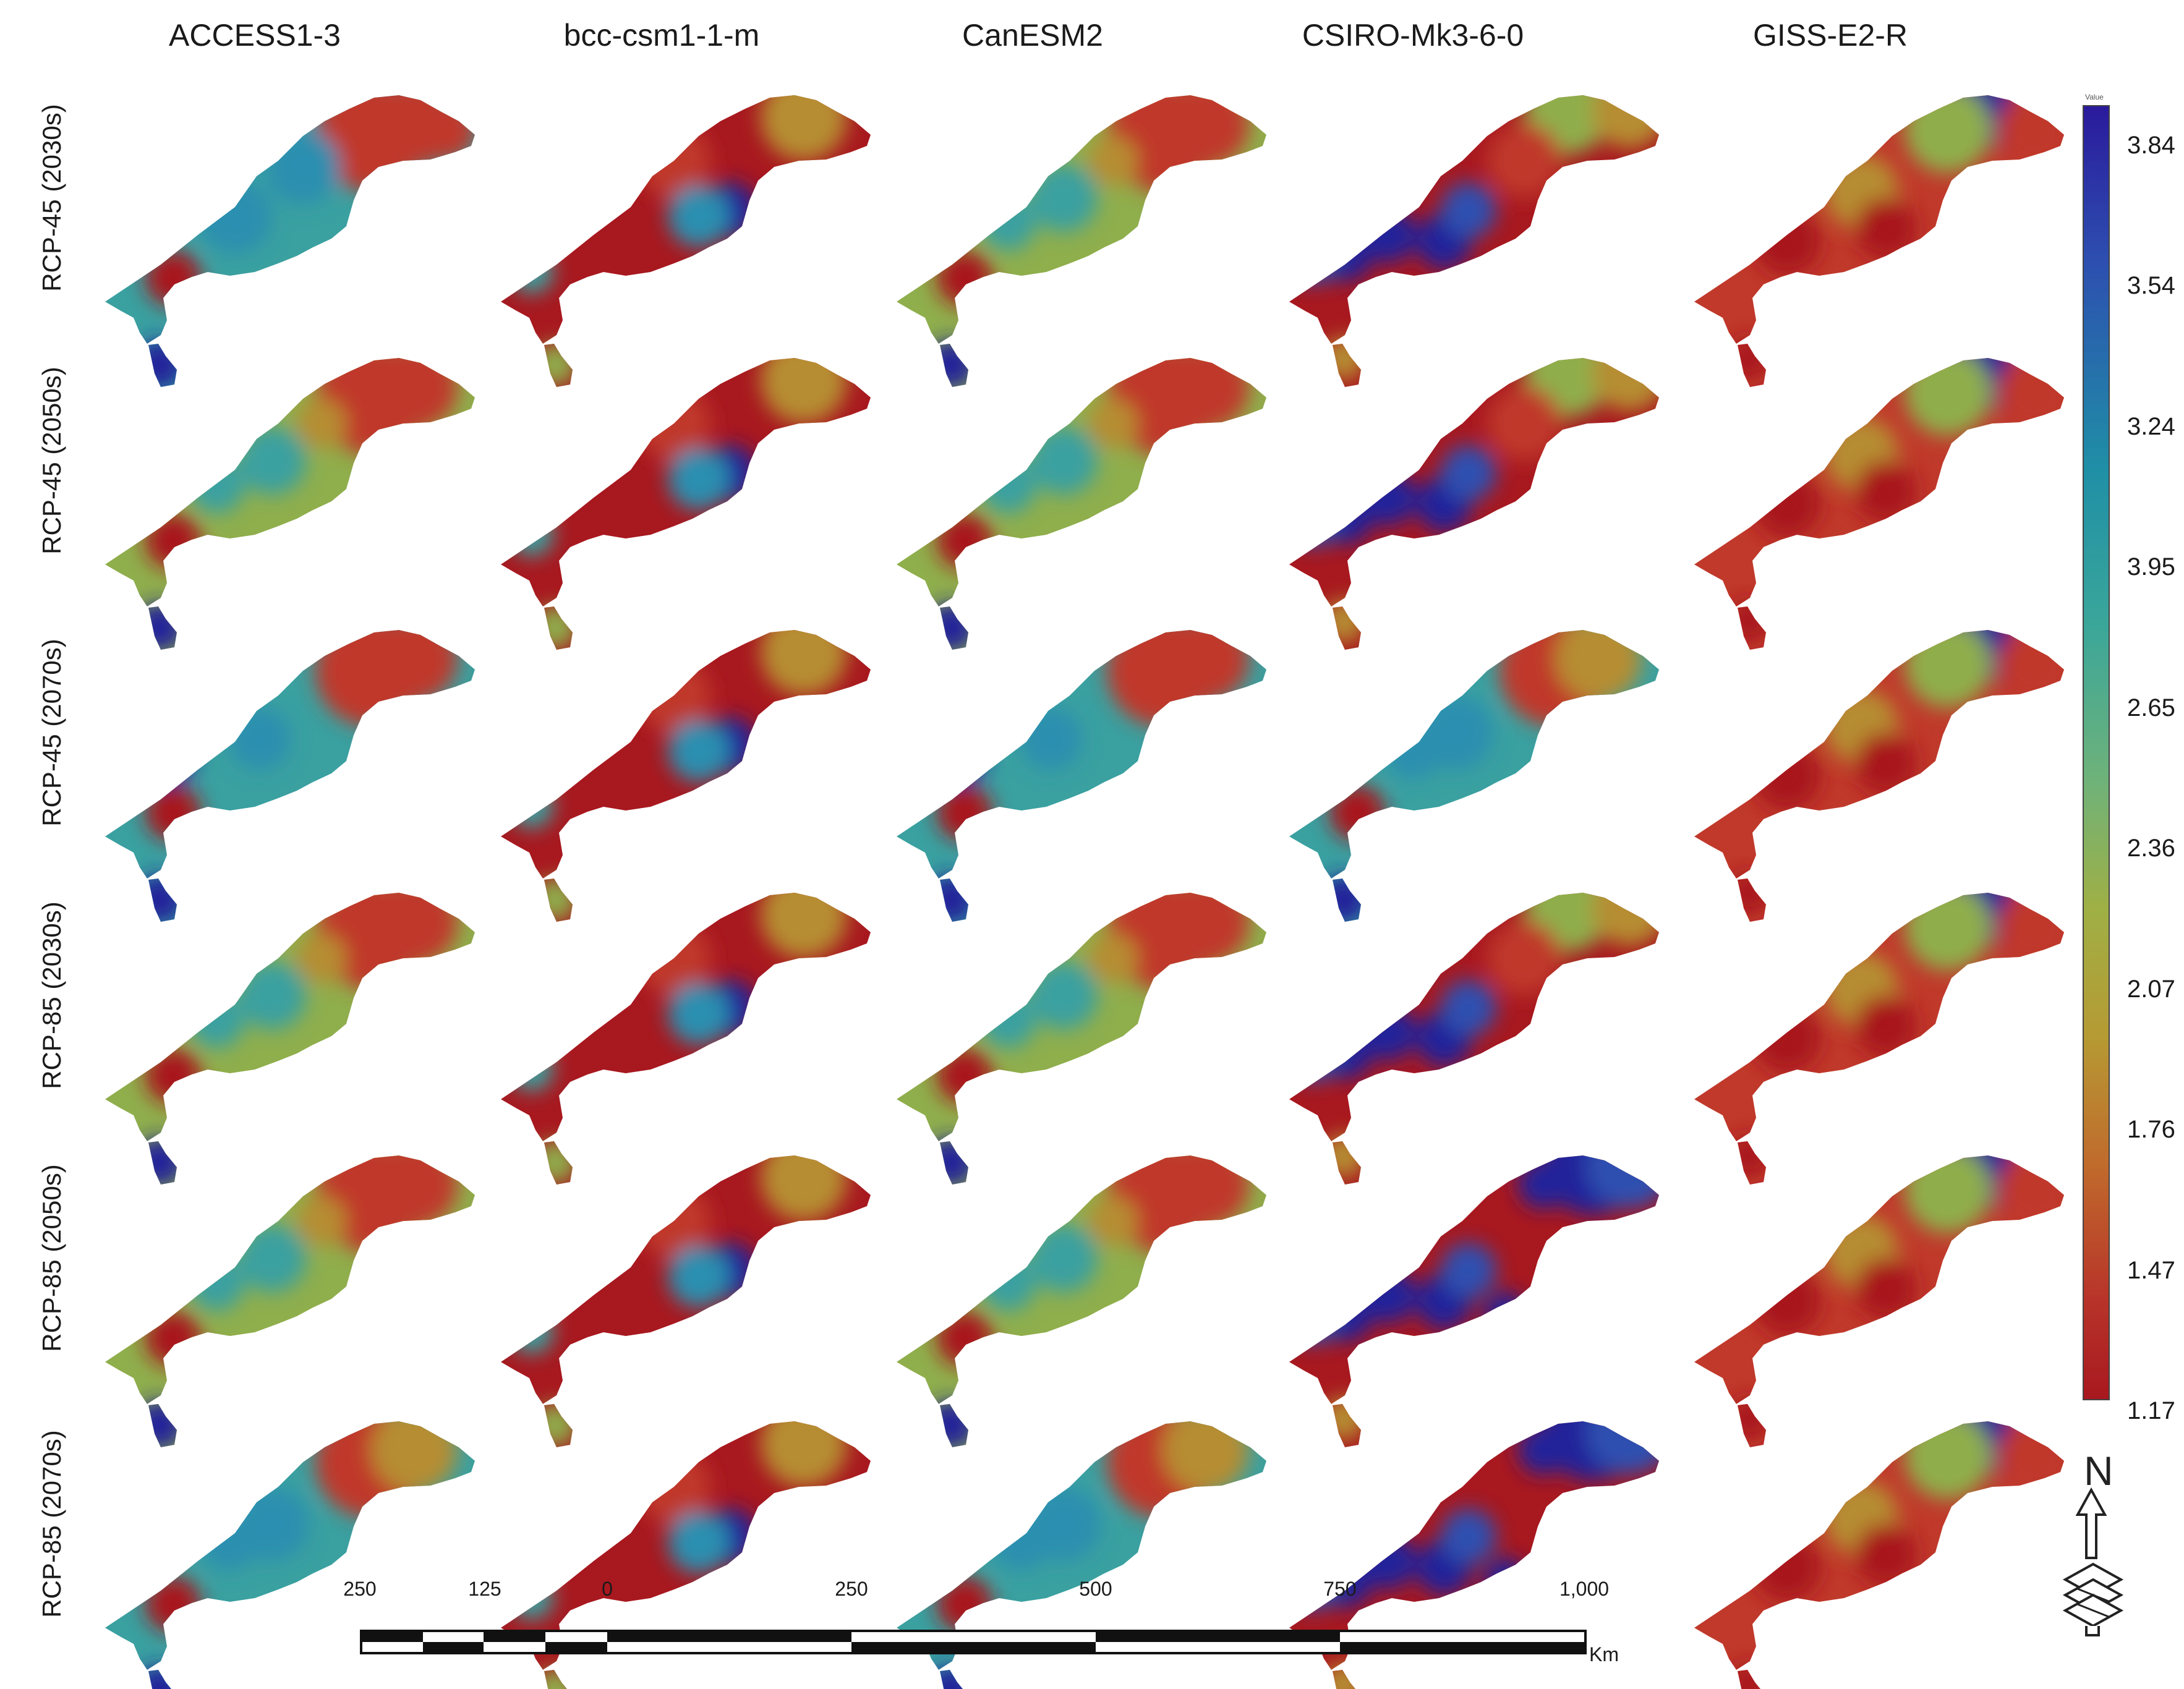 The height and width of the screenshot is (1689, 2184). What do you see at coordinates (1474, 241) in the screenshot?
I see `basin-map-CSIRO-Mk3-6-0-RCP-45 (2030s)` at bounding box center [1474, 241].